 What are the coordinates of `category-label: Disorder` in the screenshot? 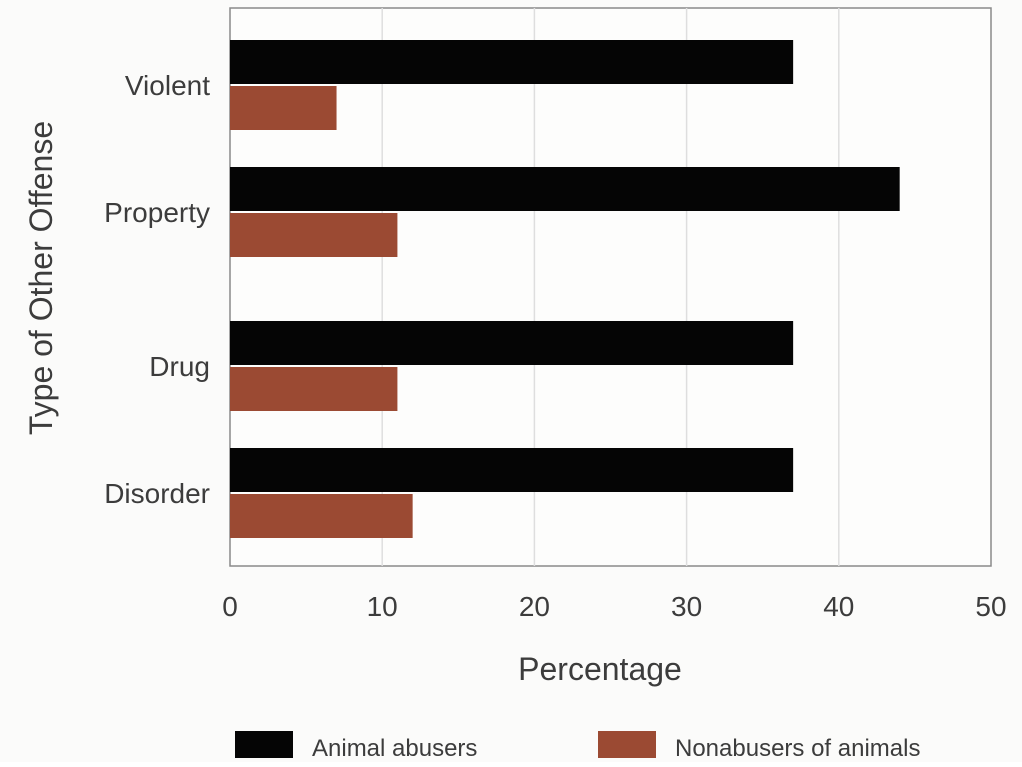 It's located at (157, 493).